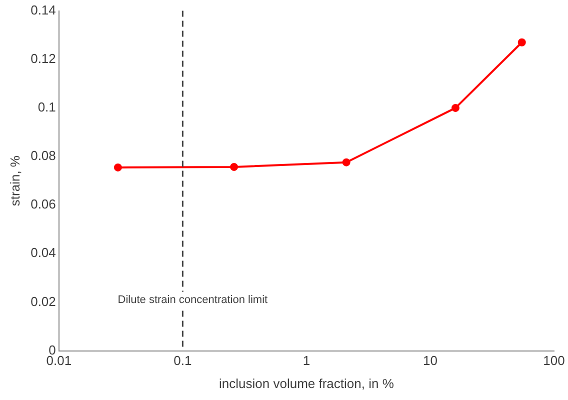 This screenshot has width=568, height=400. I want to click on x-tick-label: 0.1, so click(183, 360).